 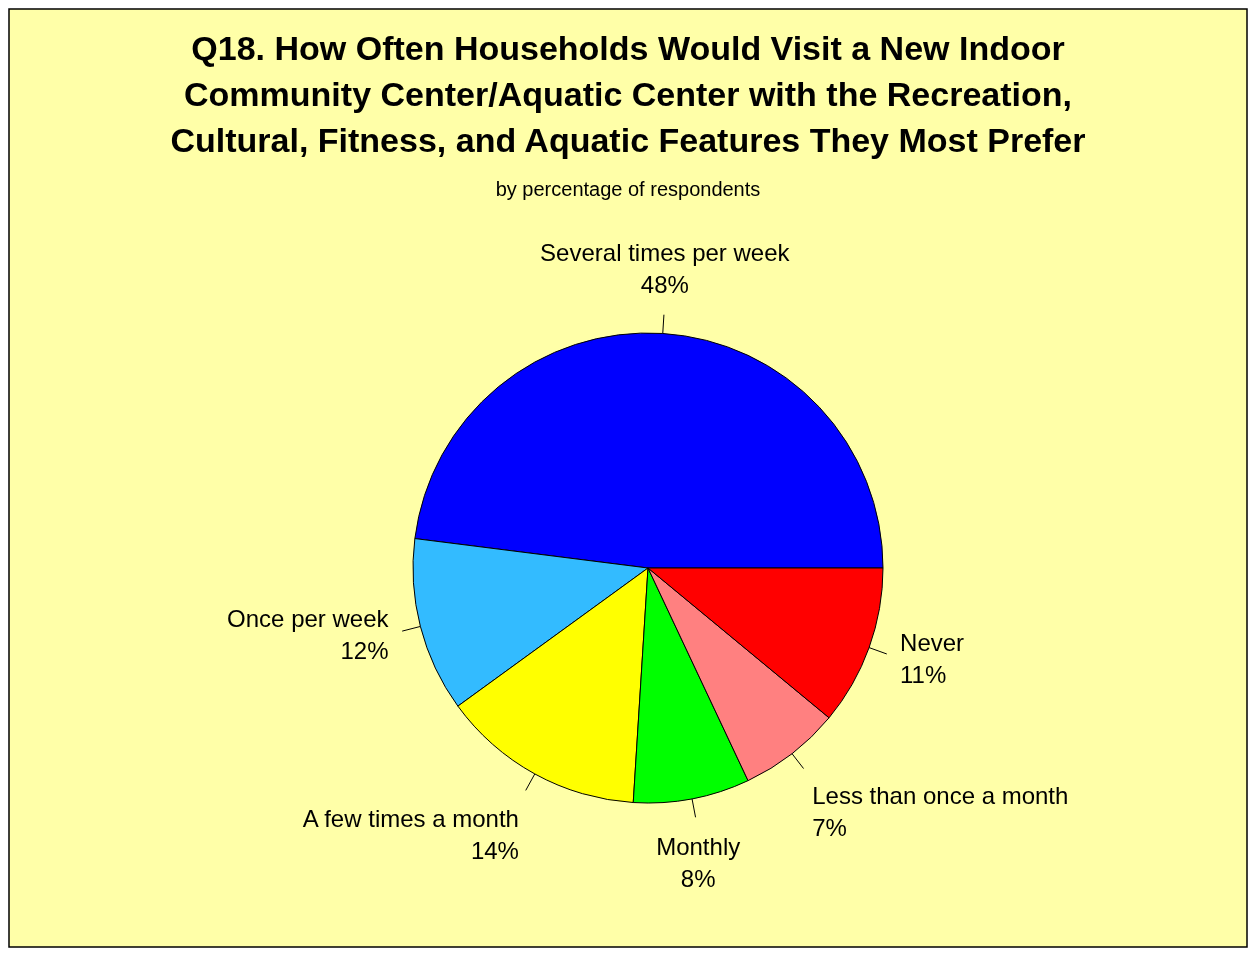 I want to click on chart-title: Q18. How Often Households Would Visit a New Indoor Community Center/Aquatic Center with the Recreation, Cultural, Fitness, and Aquatic Features They Most Prefer, so click(x=628, y=94).